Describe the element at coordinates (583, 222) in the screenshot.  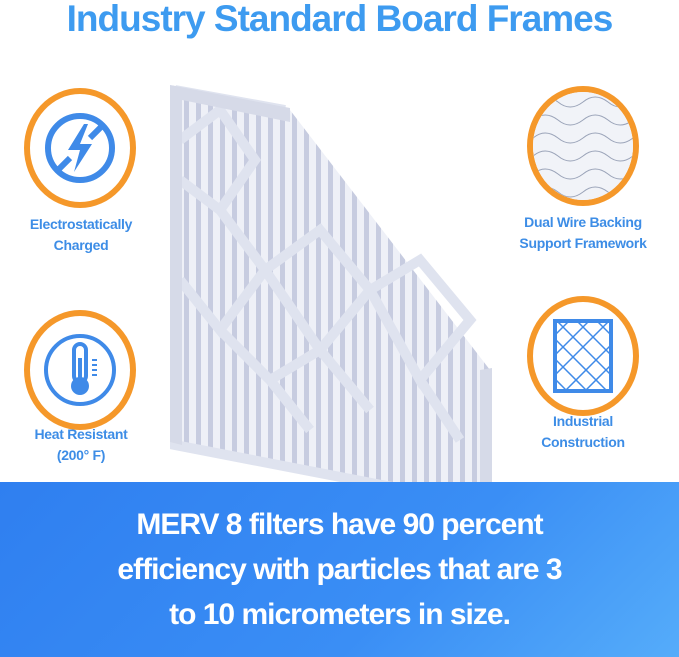
I see `label-line: Dual Wire Backing` at that location.